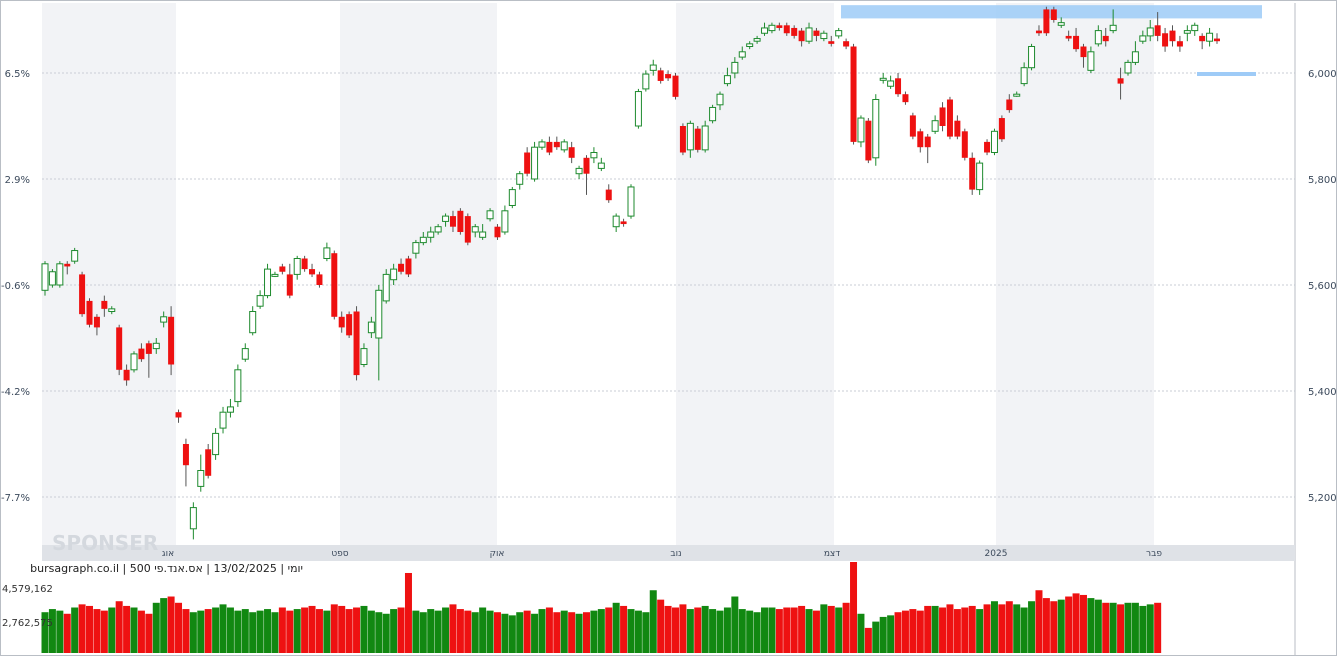 This screenshot has height=656, width=1337. What do you see at coordinates (1226, 74) in the screenshot?
I see `support-line` at bounding box center [1226, 74].